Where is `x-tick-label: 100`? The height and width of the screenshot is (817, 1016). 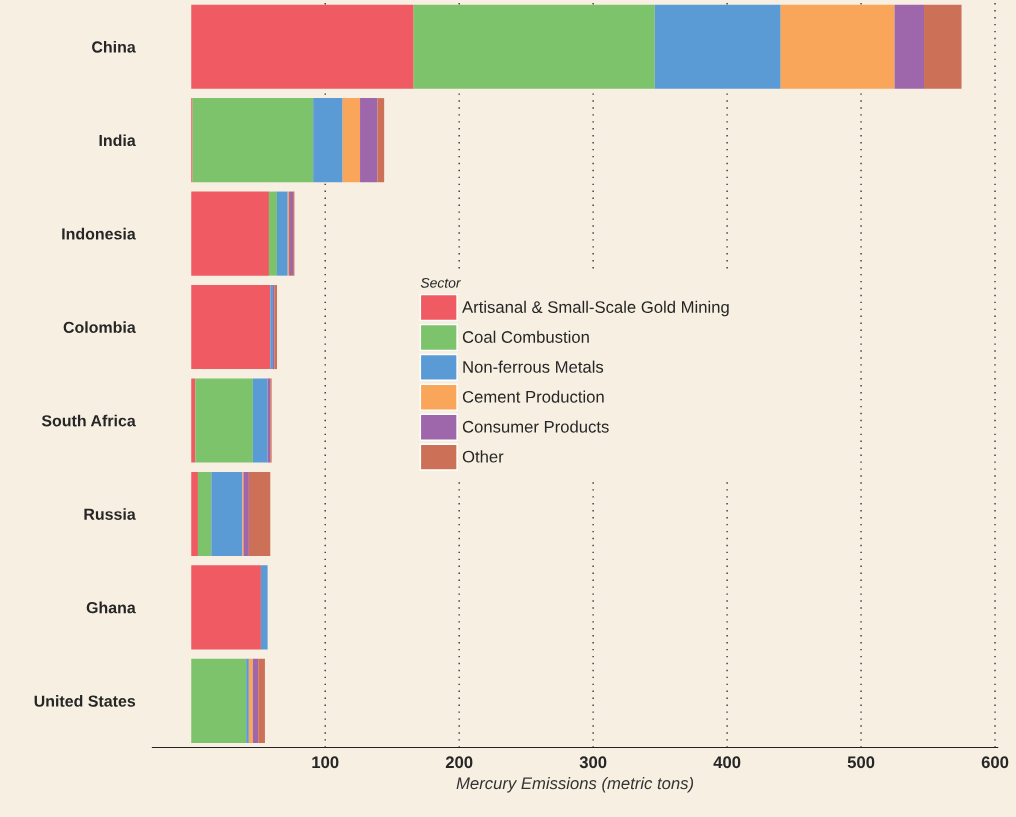 x-tick-label: 100 is located at coordinates (325, 762).